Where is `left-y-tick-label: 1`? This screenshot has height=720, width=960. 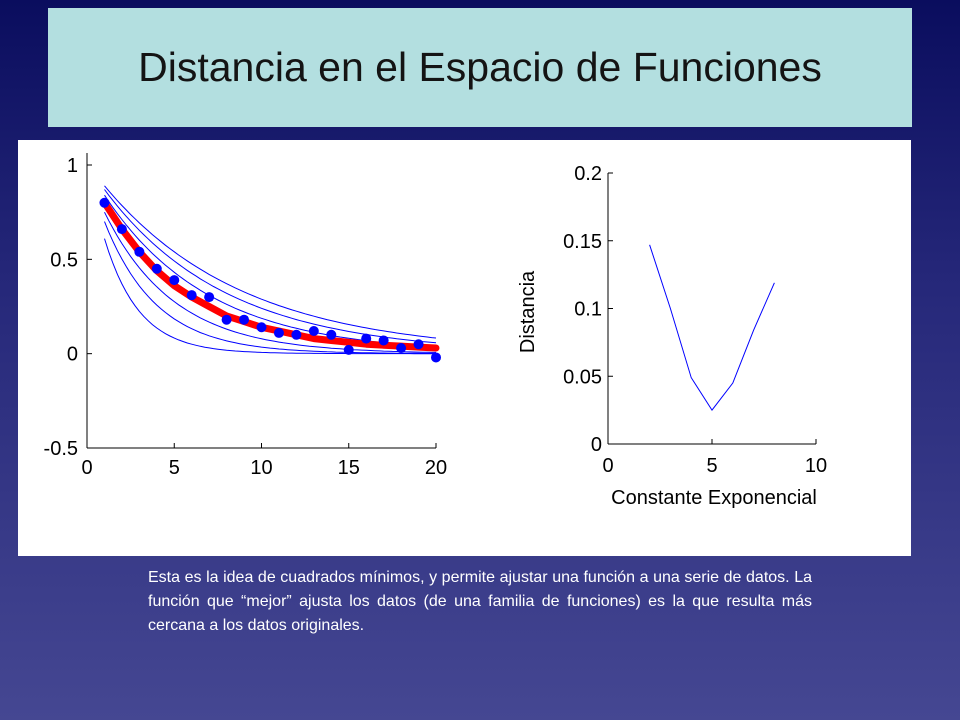
left-y-tick-label: 1 is located at coordinates (72, 166).